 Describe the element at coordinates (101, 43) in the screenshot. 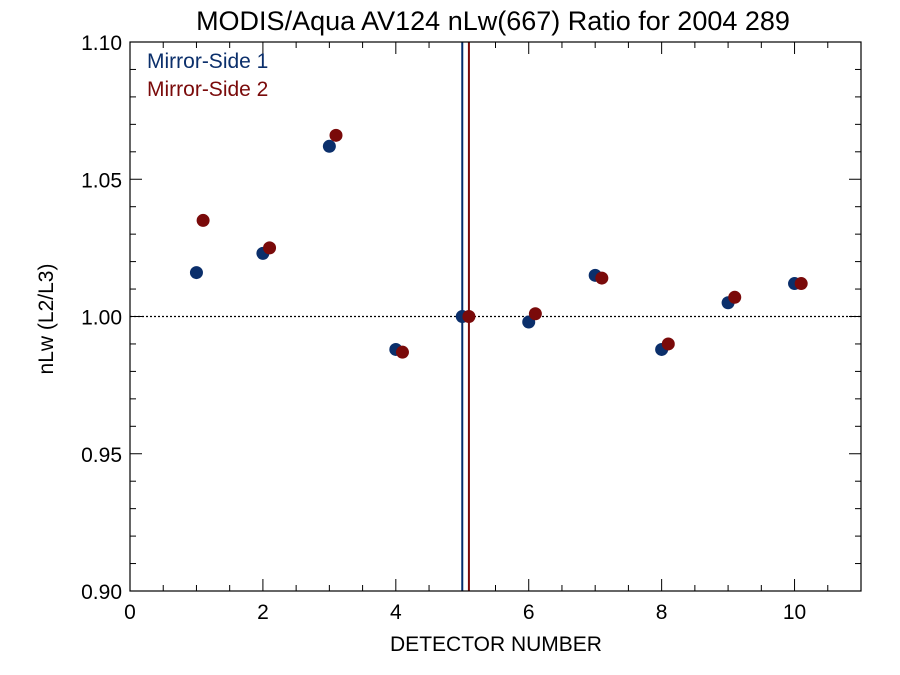

I see `y-tick-label: 1.10` at that location.